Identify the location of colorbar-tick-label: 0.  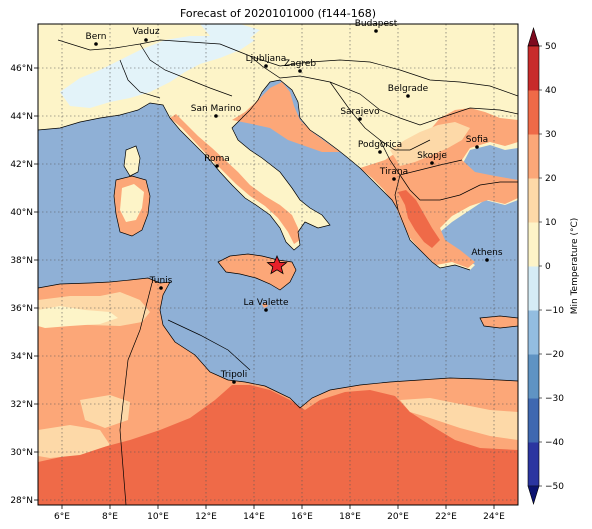
(548, 267).